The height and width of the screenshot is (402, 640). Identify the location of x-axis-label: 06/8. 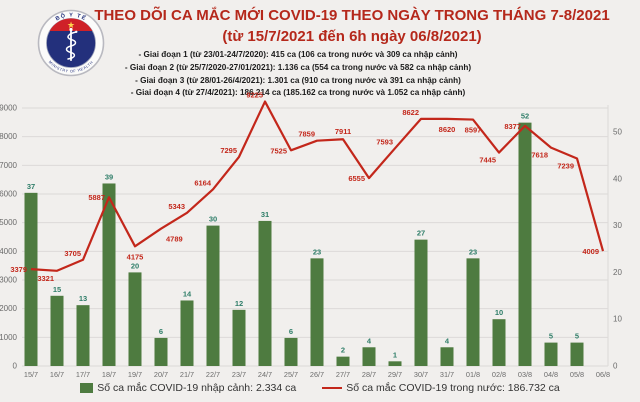
(603, 374).